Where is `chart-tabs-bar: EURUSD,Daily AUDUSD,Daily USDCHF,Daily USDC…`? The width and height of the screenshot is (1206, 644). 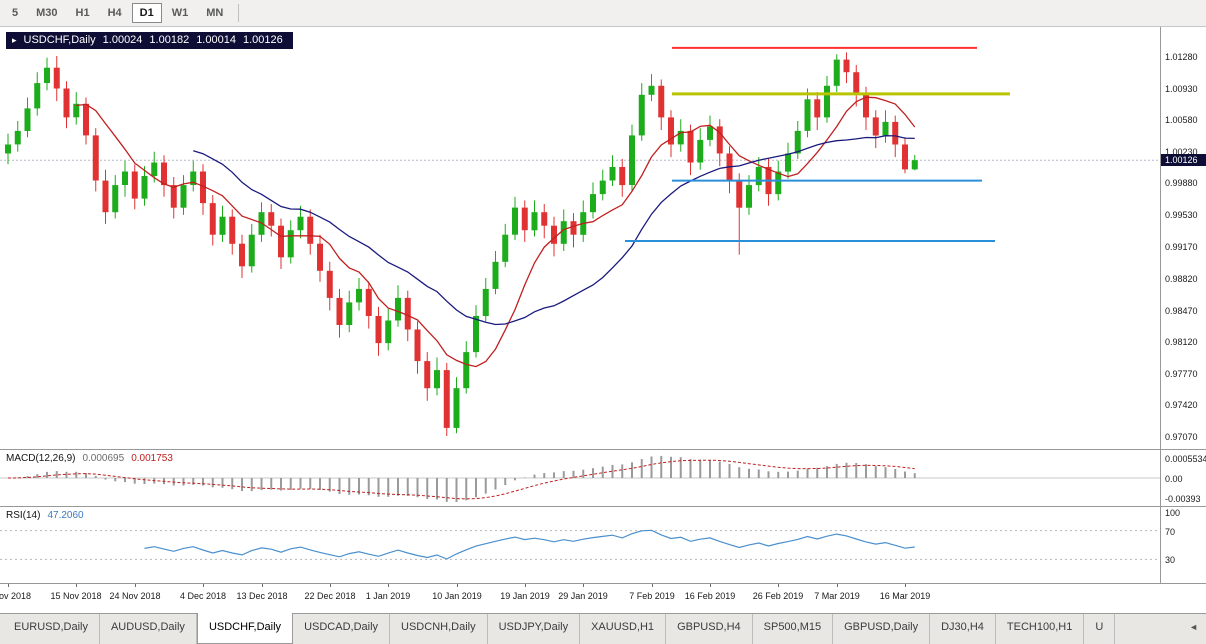
chart-tabs-bar: EURUSD,Daily AUDUSD,Daily USDCHF,Daily USDC… is located at coordinates (603, 628).